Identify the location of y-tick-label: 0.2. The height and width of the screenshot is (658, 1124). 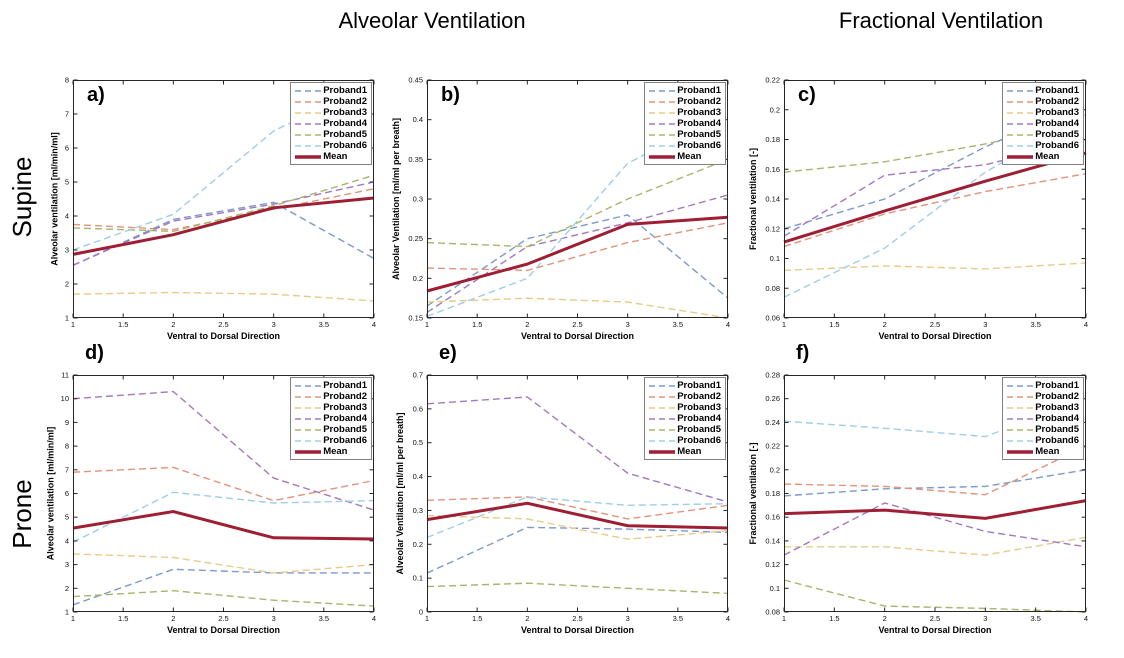
(775, 109).